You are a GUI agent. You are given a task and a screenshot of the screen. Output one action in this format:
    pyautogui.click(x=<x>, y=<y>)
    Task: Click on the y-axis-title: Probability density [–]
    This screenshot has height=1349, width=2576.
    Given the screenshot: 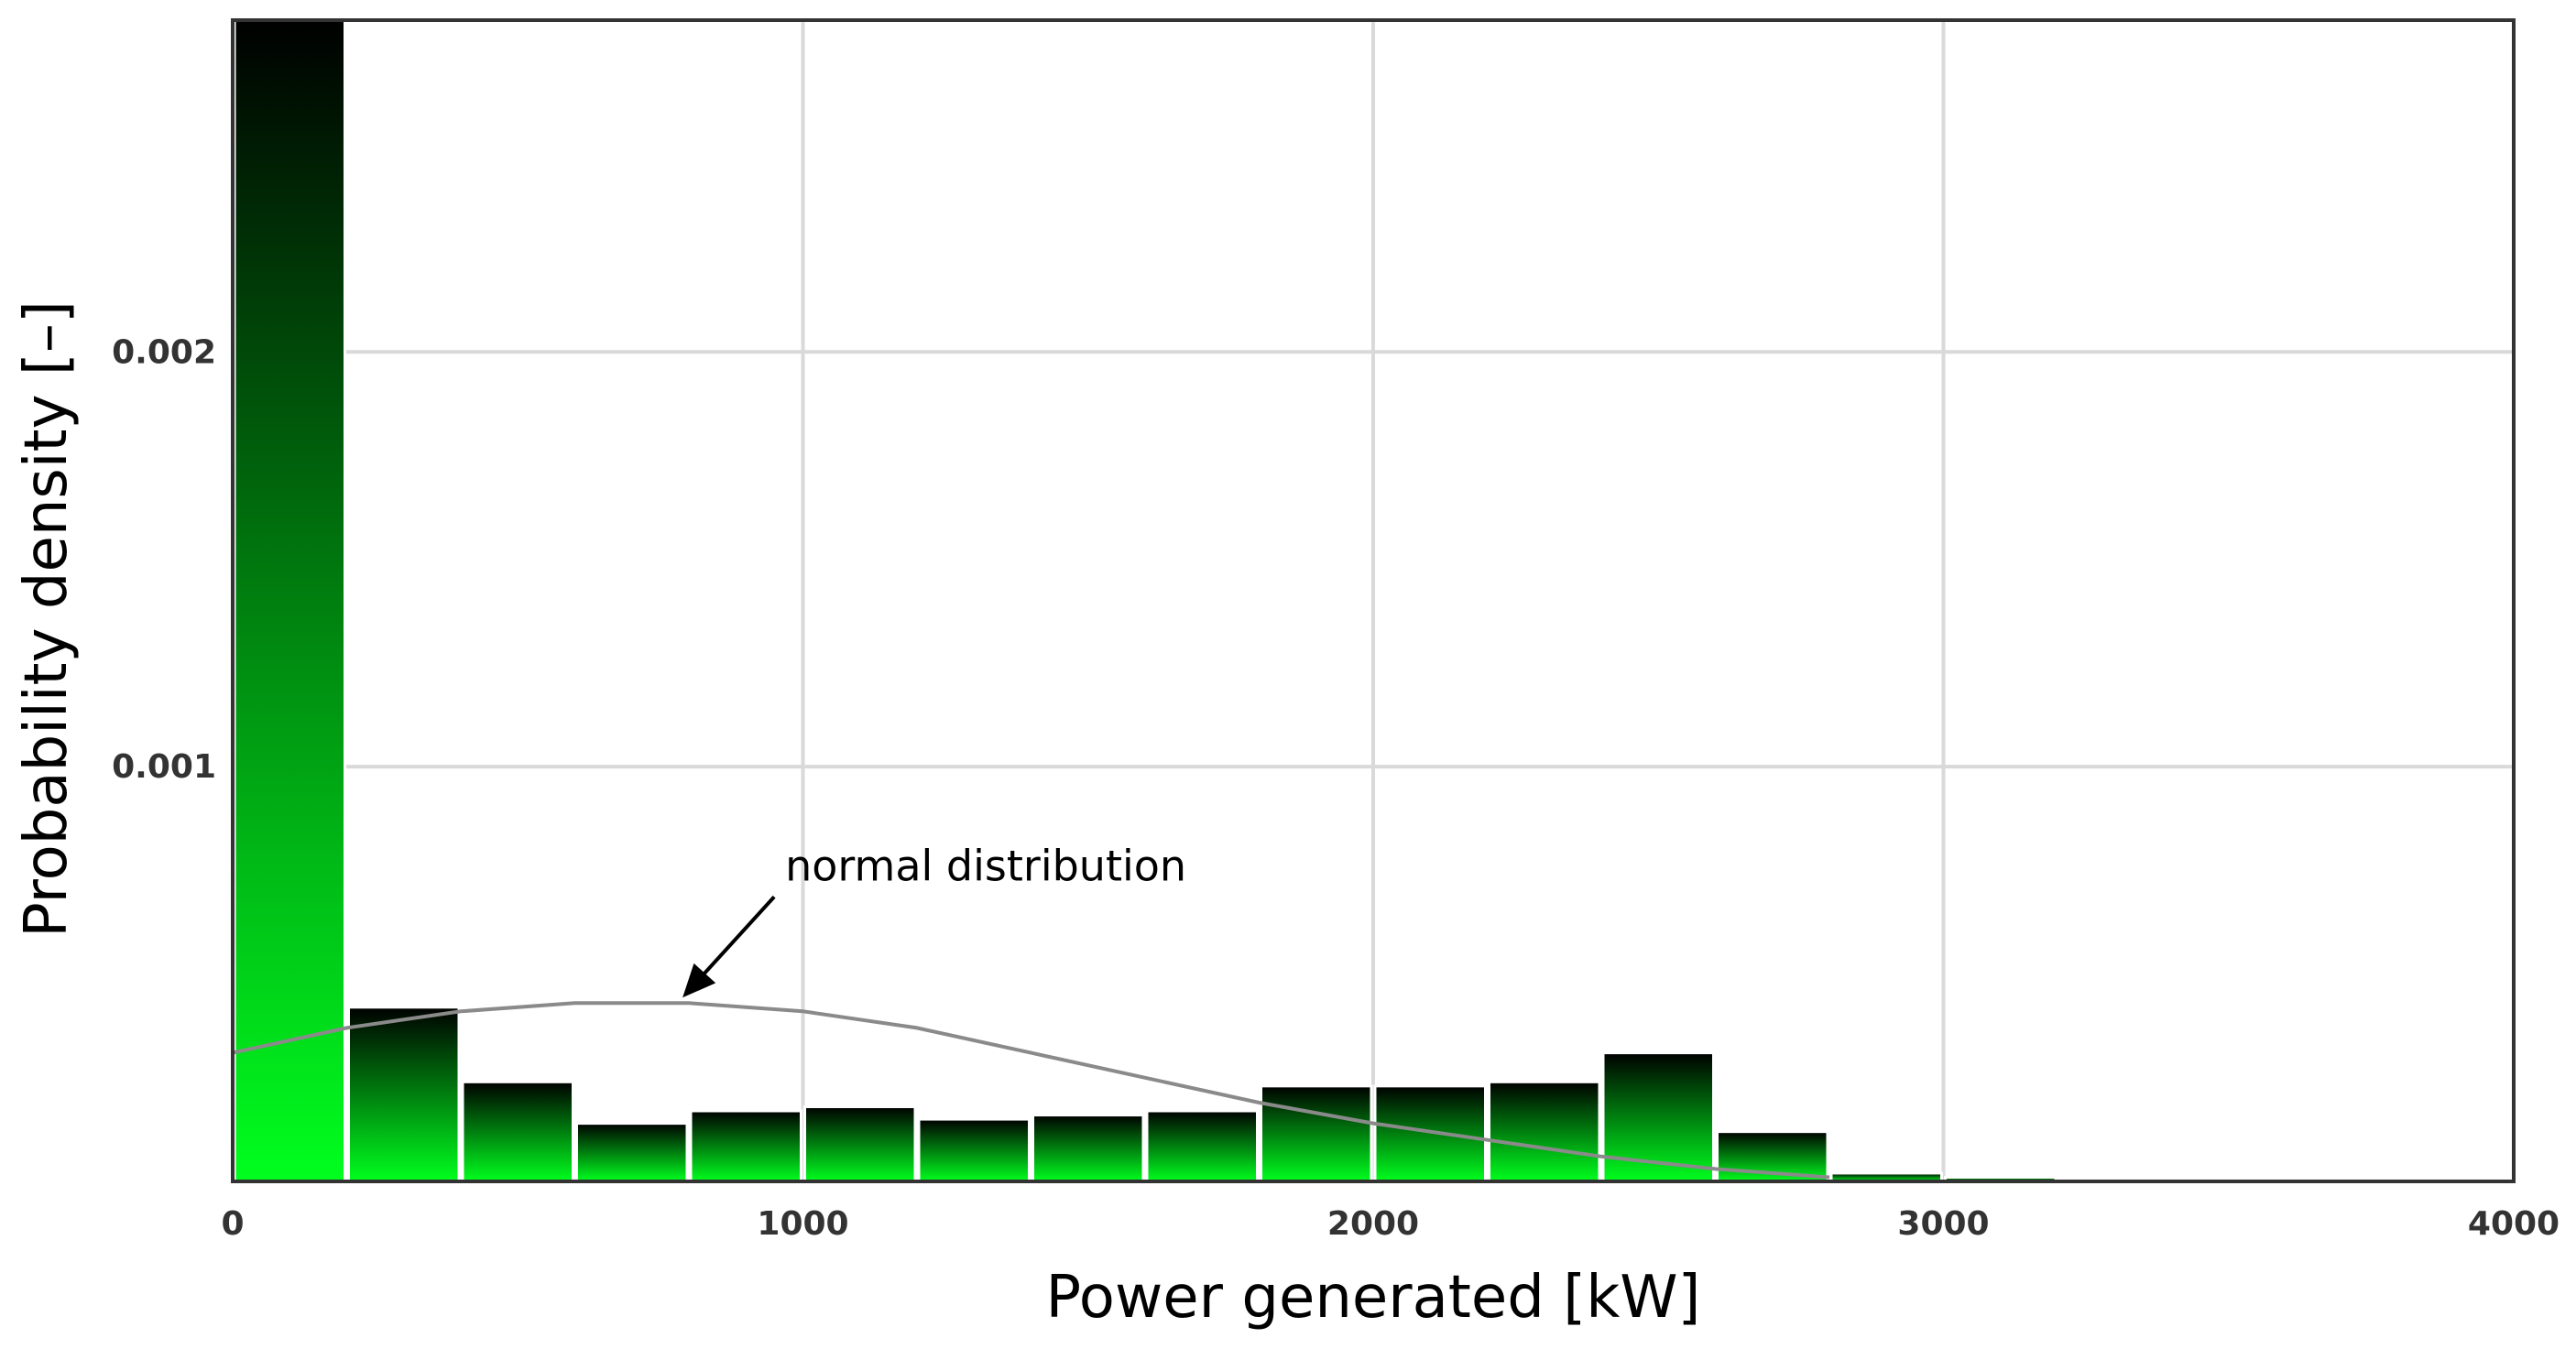 What is the action you would take?
    pyautogui.click(x=47, y=619)
    